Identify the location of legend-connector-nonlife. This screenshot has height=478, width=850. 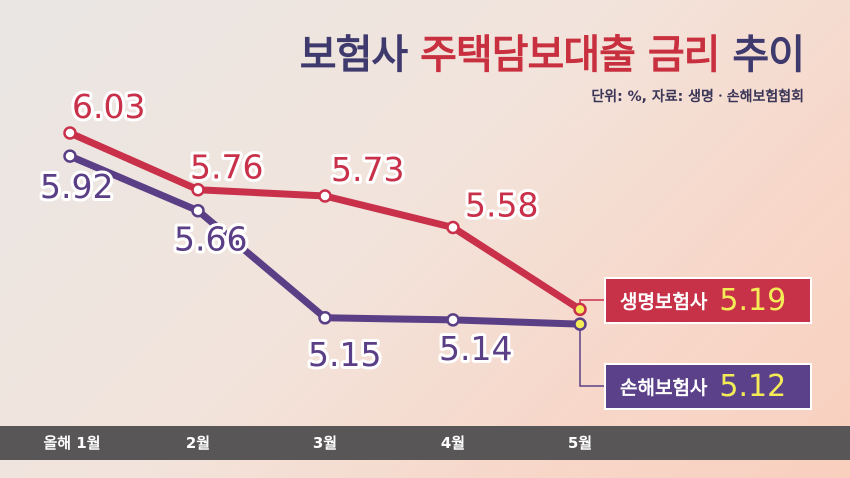
(591, 355).